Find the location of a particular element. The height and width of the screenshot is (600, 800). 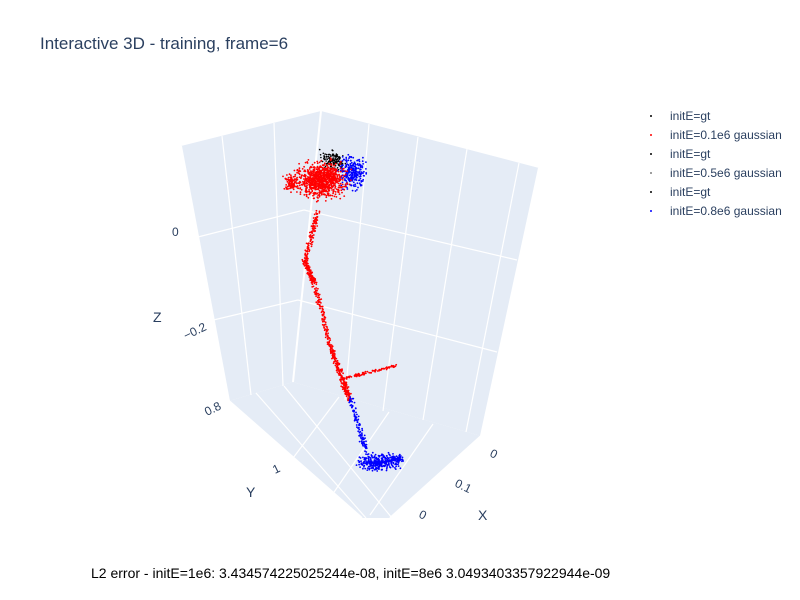

legend-item-0.5e6-gaussian: initE=0.5e6 gaussian is located at coordinates (713, 172).